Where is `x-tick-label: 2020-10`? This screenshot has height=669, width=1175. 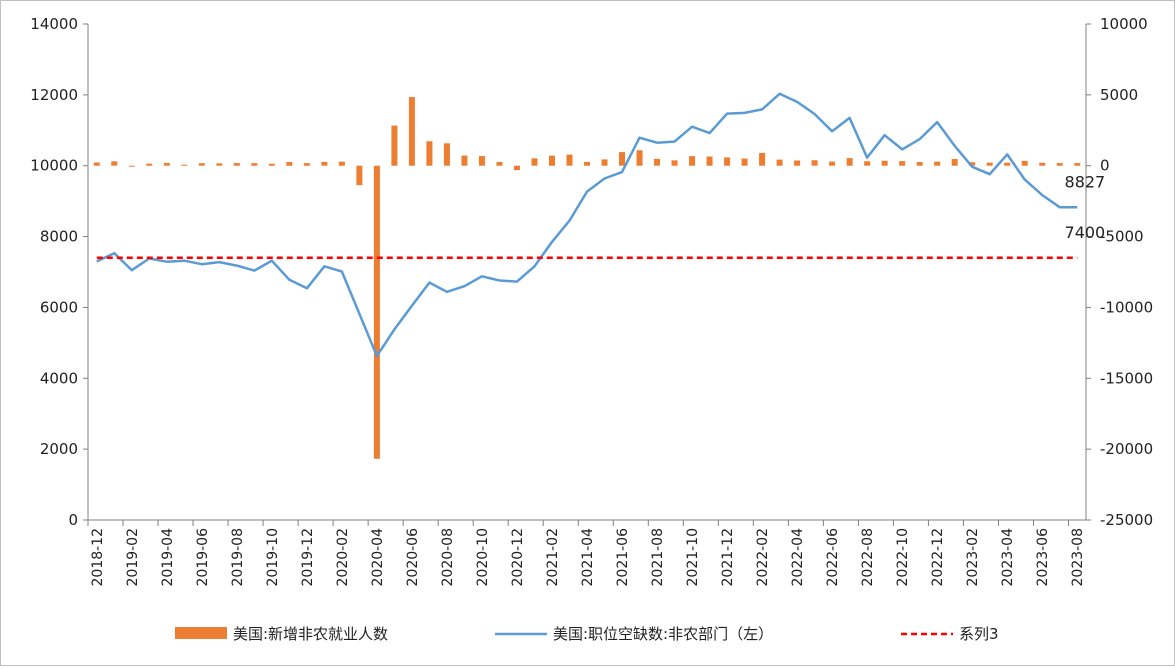 x-tick-label: 2020-10 is located at coordinates (483, 557).